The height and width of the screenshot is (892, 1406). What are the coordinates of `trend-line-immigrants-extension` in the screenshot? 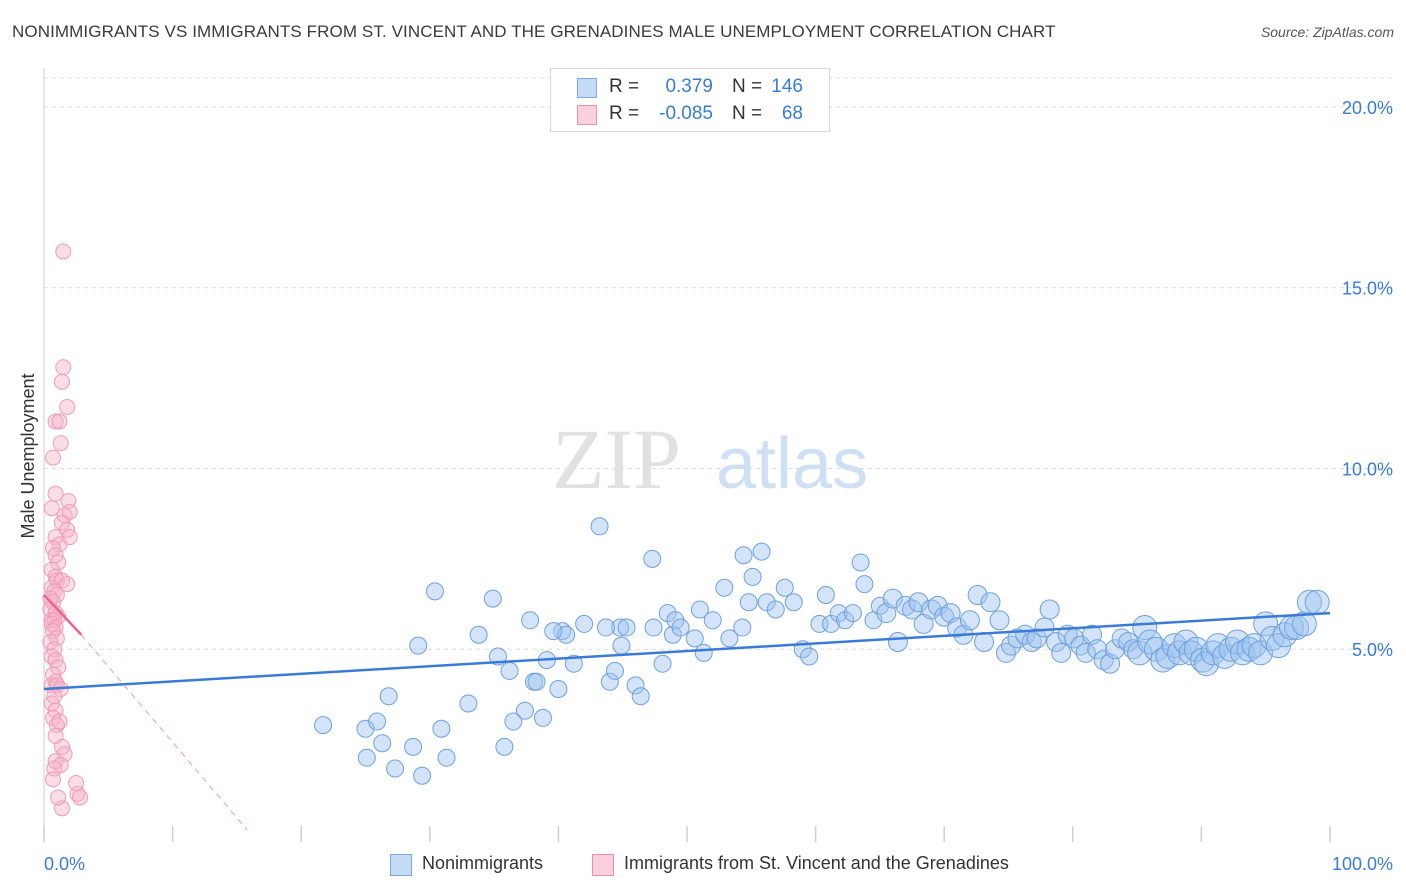 It's located at (164, 732).